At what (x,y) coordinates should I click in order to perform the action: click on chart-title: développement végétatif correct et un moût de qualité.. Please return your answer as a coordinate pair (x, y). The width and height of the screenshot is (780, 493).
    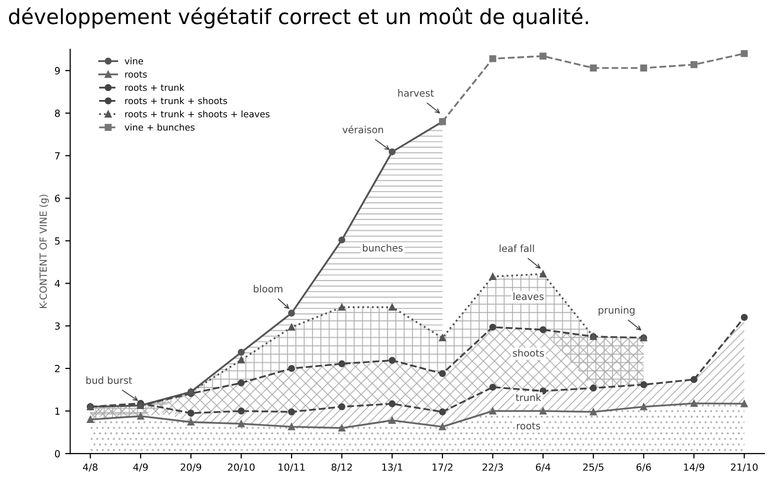
    Looking at the image, I should click on (298, 17).